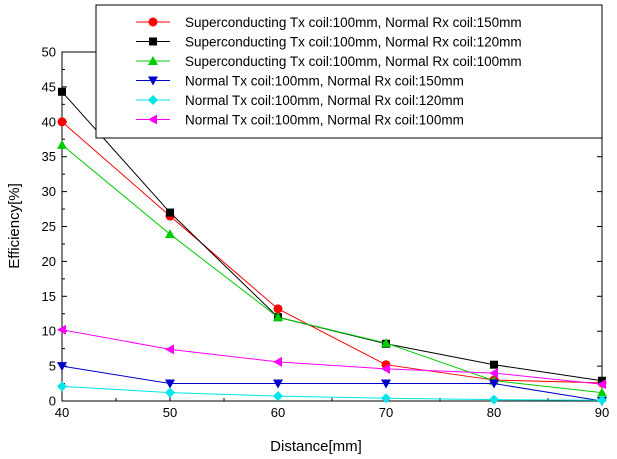 The image size is (617, 459). What do you see at coordinates (52, 366) in the screenshot?
I see `y-tick-label: 5` at bounding box center [52, 366].